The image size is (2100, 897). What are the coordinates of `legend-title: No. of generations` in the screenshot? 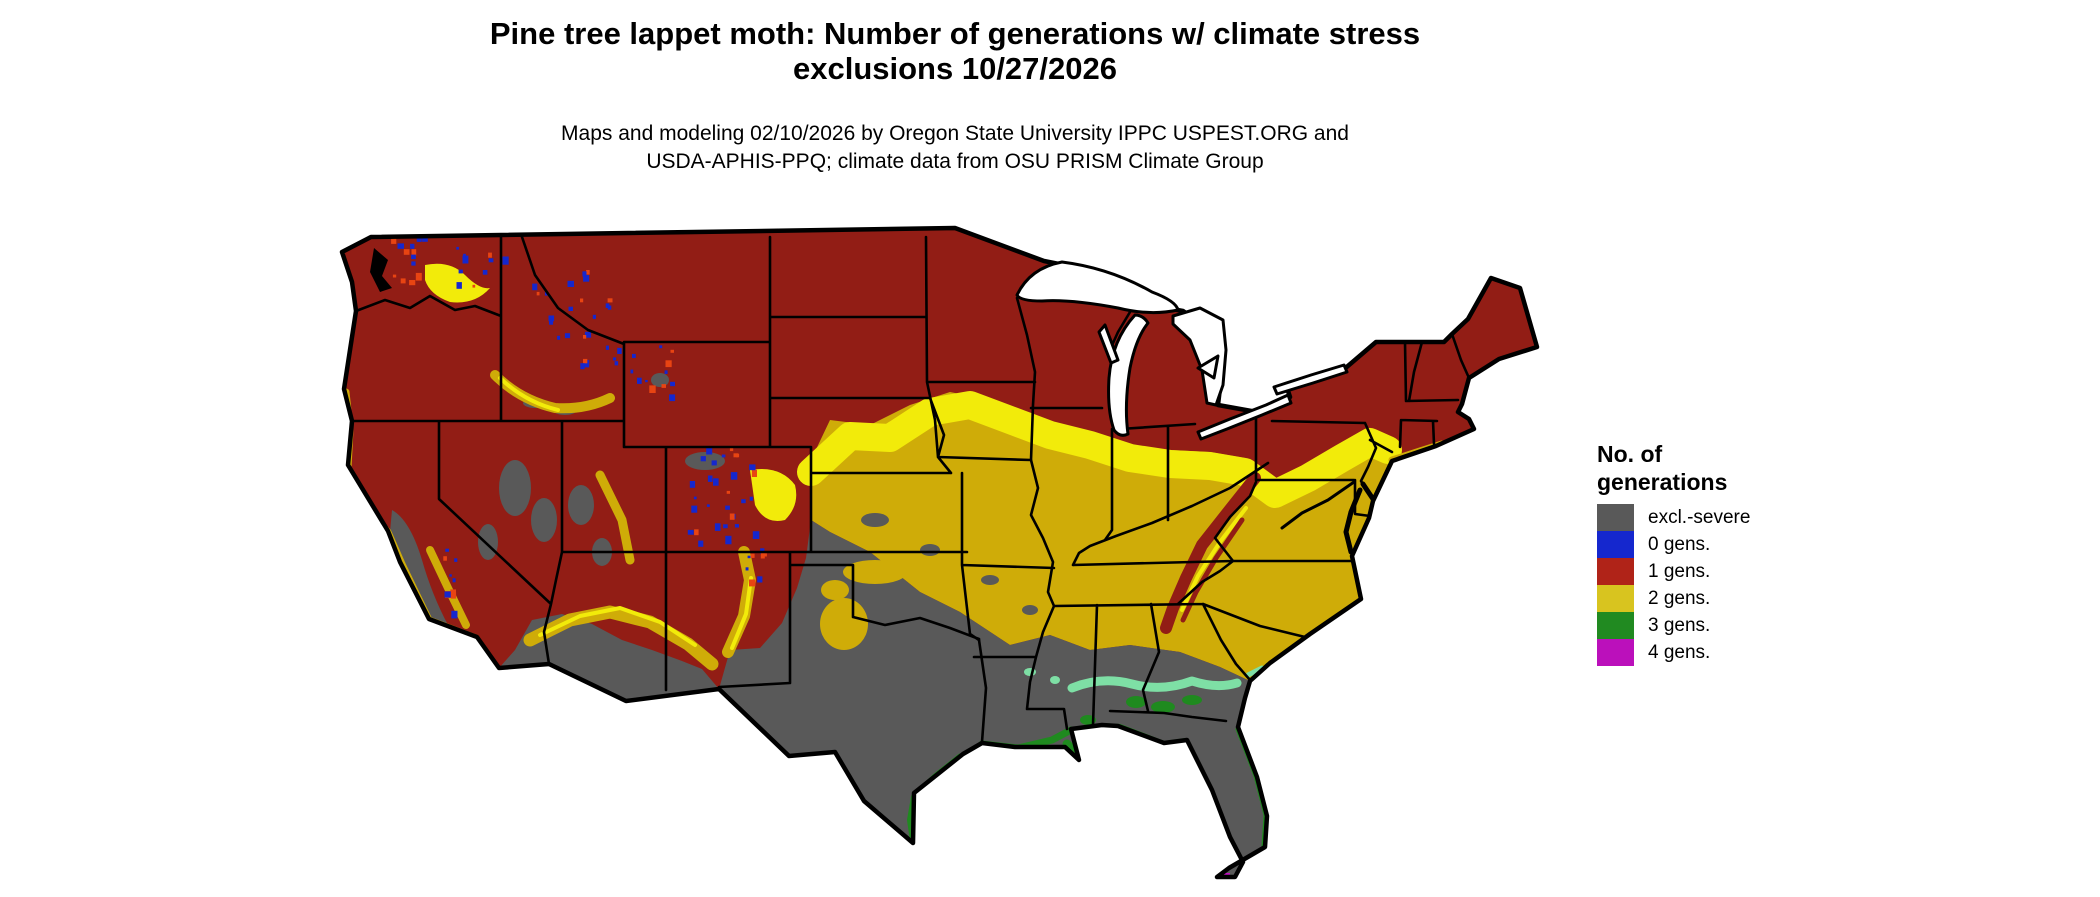 It's located at (1732, 468).